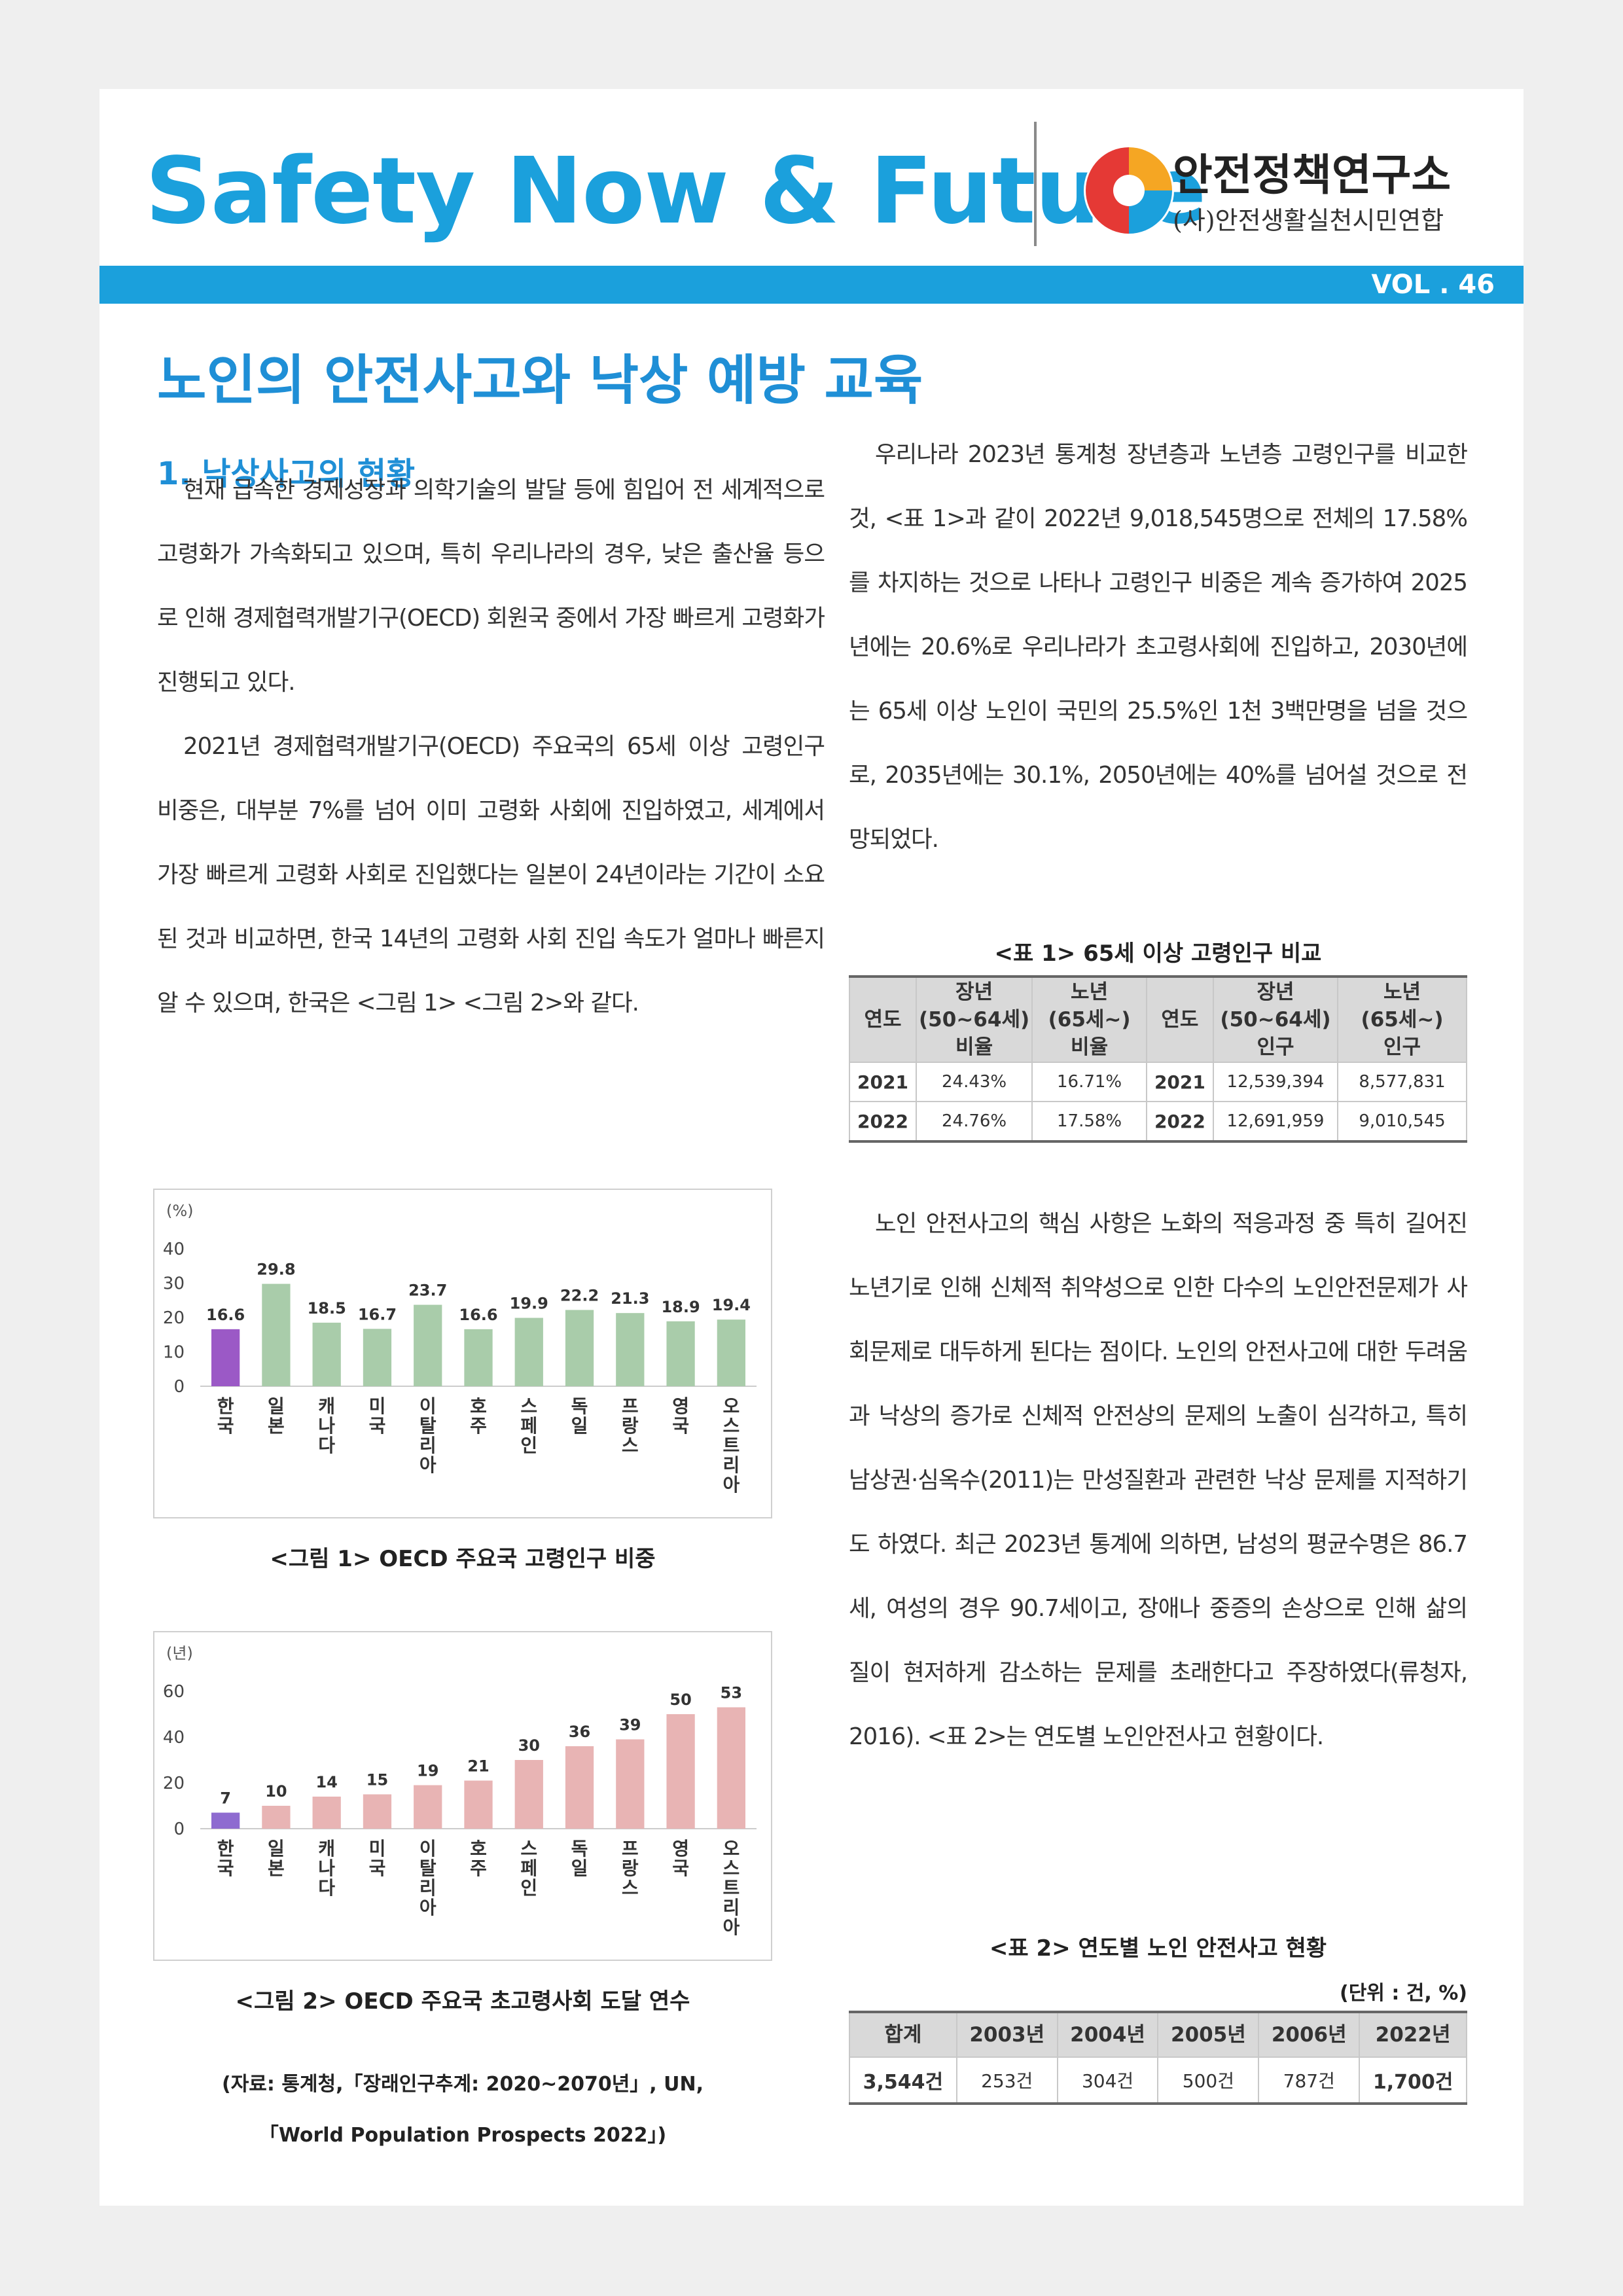 The image size is (1623, 2296). I want to click on fig2-ytick-label: 20, so click(174, 1783).